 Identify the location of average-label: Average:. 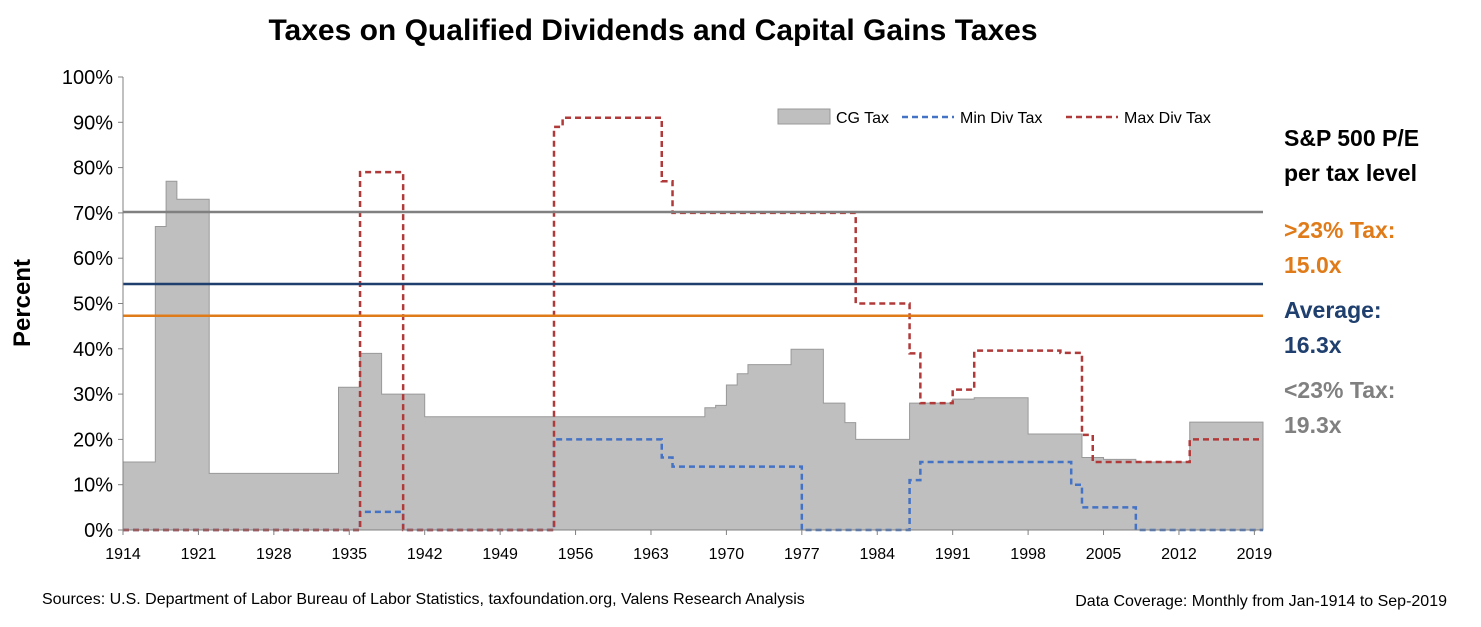
(1333, 310).